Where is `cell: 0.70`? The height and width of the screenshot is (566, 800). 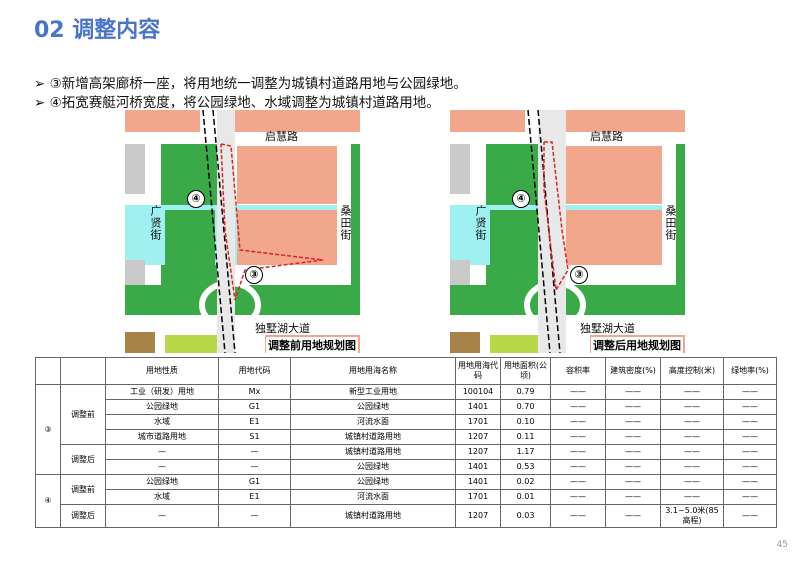 cell: 0.70 is located at coordinates (525, 407).